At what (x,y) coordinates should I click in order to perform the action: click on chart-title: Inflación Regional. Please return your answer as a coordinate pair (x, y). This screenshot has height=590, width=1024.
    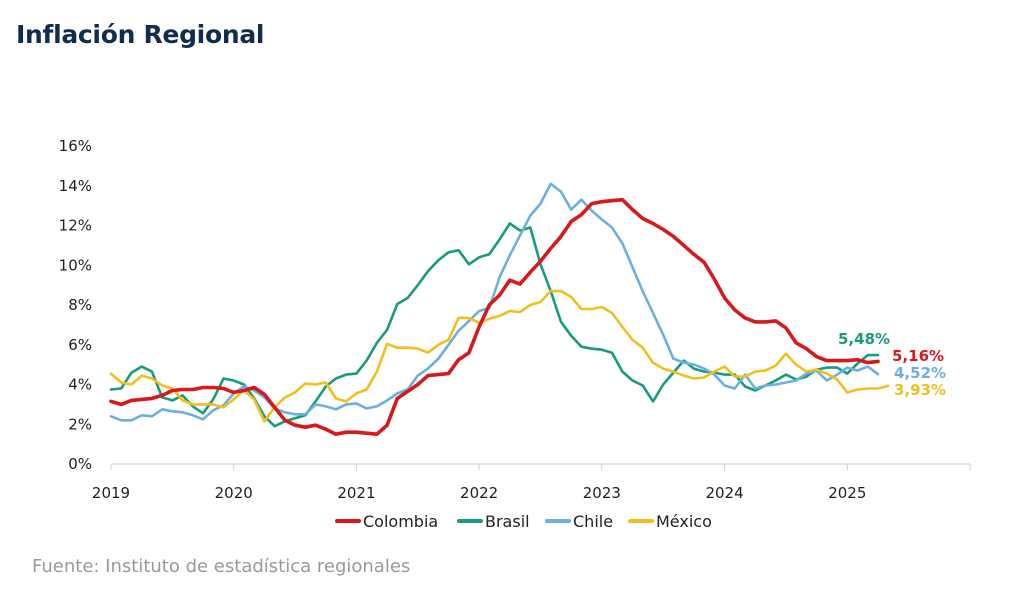
    Looking at the image, I should click on (140, 34).